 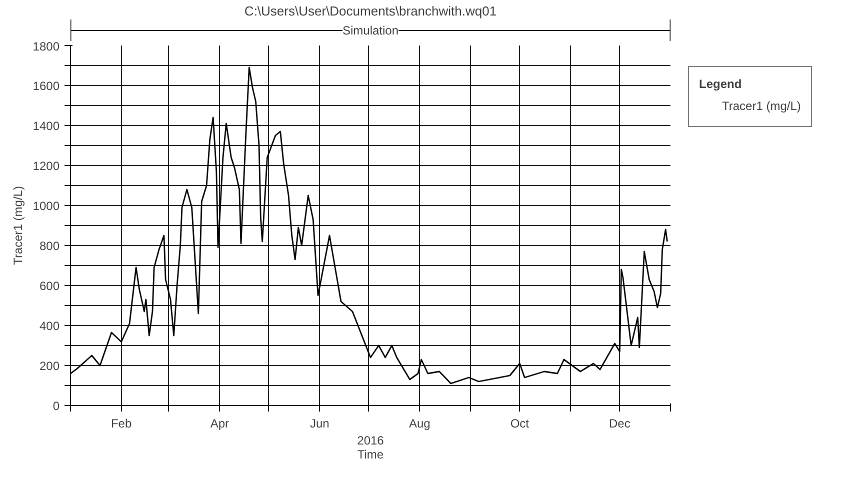 What do you see at coordinates (419, 423) in the screenshot?
I see `x-tick-label: Aug` at bounding box center [419, 423].